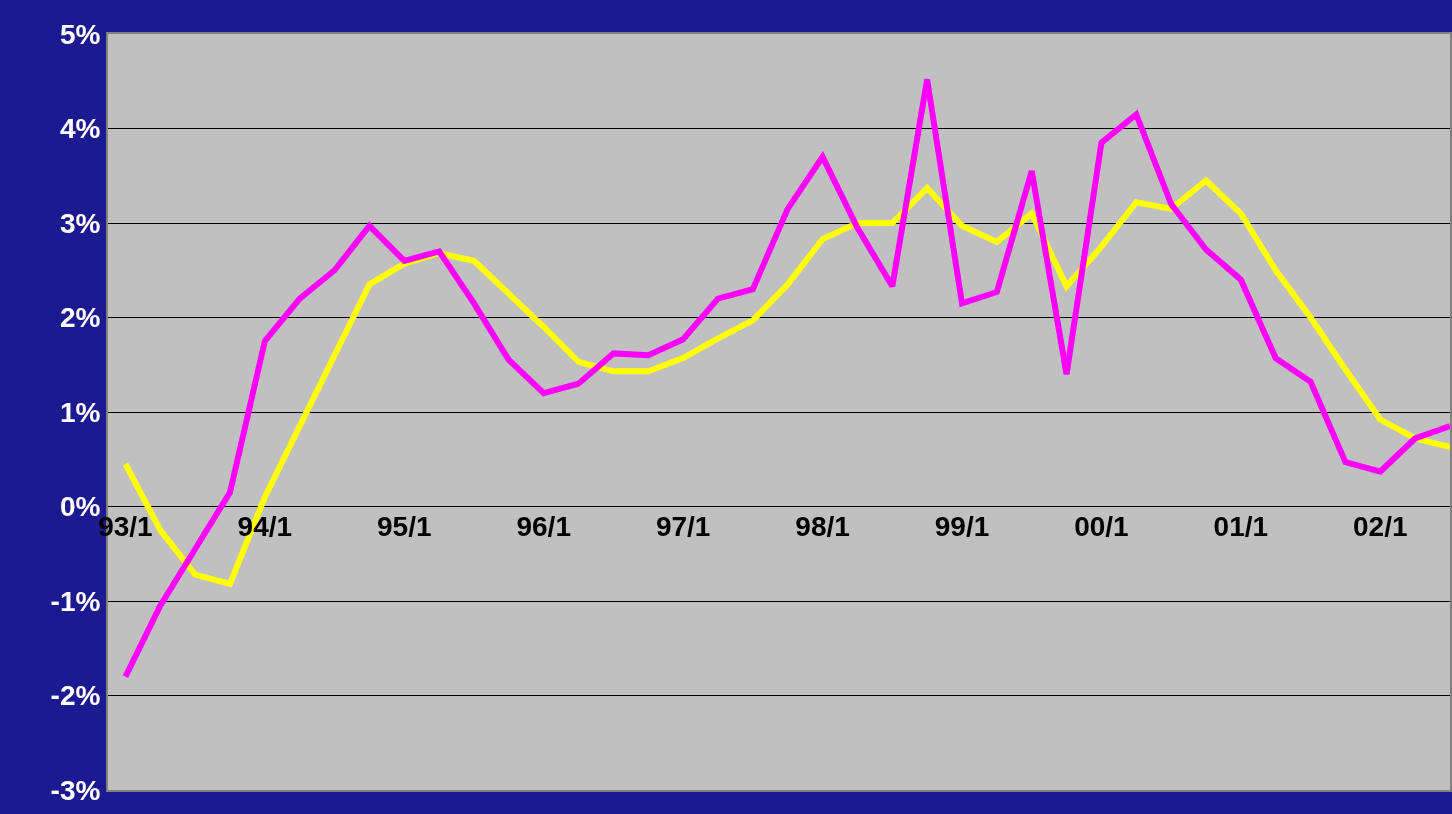 The width and height of the screenshot is (1452, 814). What do you see at coordinates (80, 318) in the screenshot?
I see `y-tick-label: 2%` at bounding box center [80, 318].